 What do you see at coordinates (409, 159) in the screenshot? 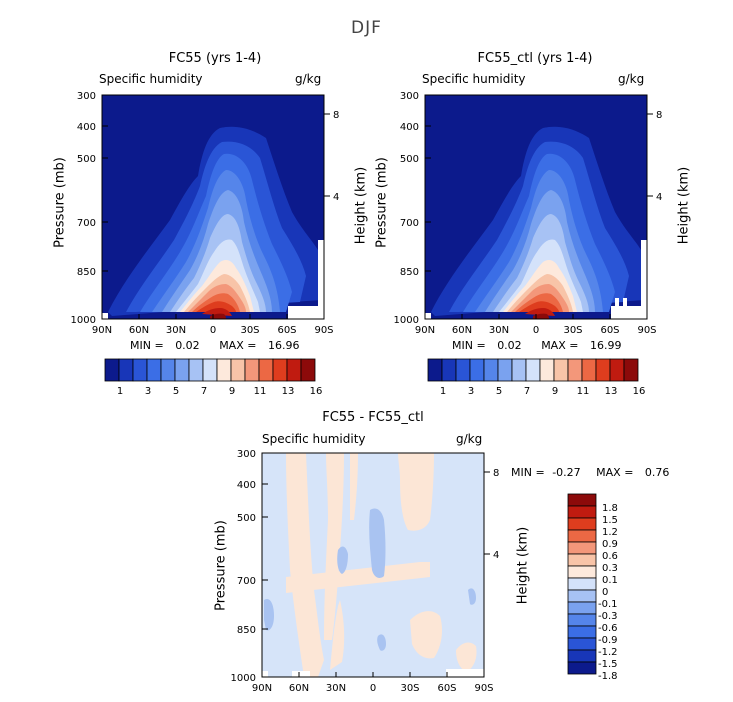
I see `panel2-ytick: 500` at bounding box center [409, 159].